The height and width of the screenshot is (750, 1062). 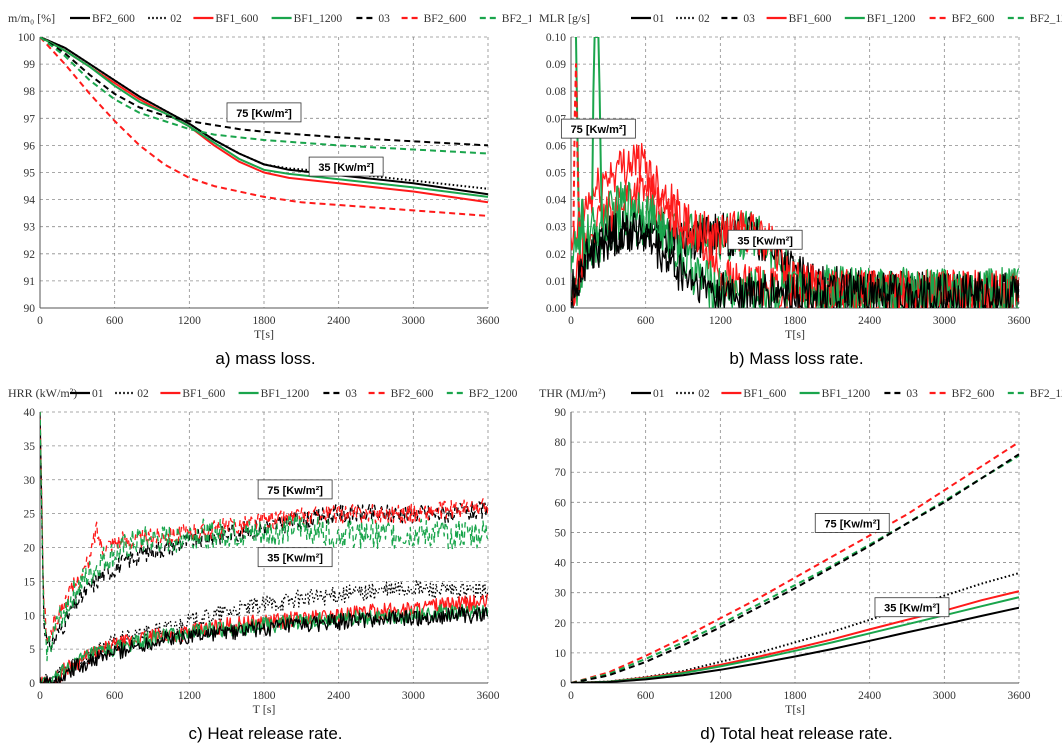 What do you see at coordinates (556, 201) in the screenshot?
I see `y-tick-label: 0.04` at bounding box center [556, 201].